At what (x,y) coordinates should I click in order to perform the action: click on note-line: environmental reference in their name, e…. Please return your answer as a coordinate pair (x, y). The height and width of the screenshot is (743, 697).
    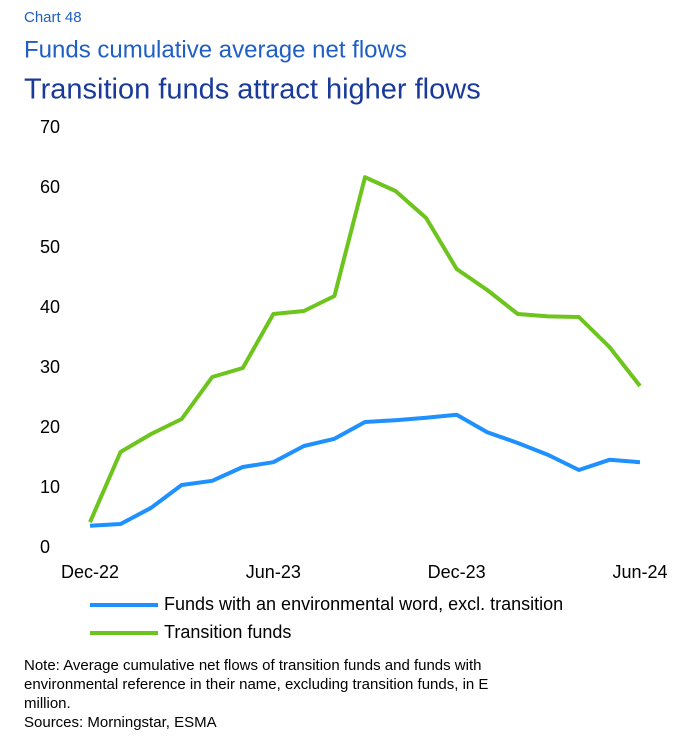
    Looking at the image, I should click on (256, 684).